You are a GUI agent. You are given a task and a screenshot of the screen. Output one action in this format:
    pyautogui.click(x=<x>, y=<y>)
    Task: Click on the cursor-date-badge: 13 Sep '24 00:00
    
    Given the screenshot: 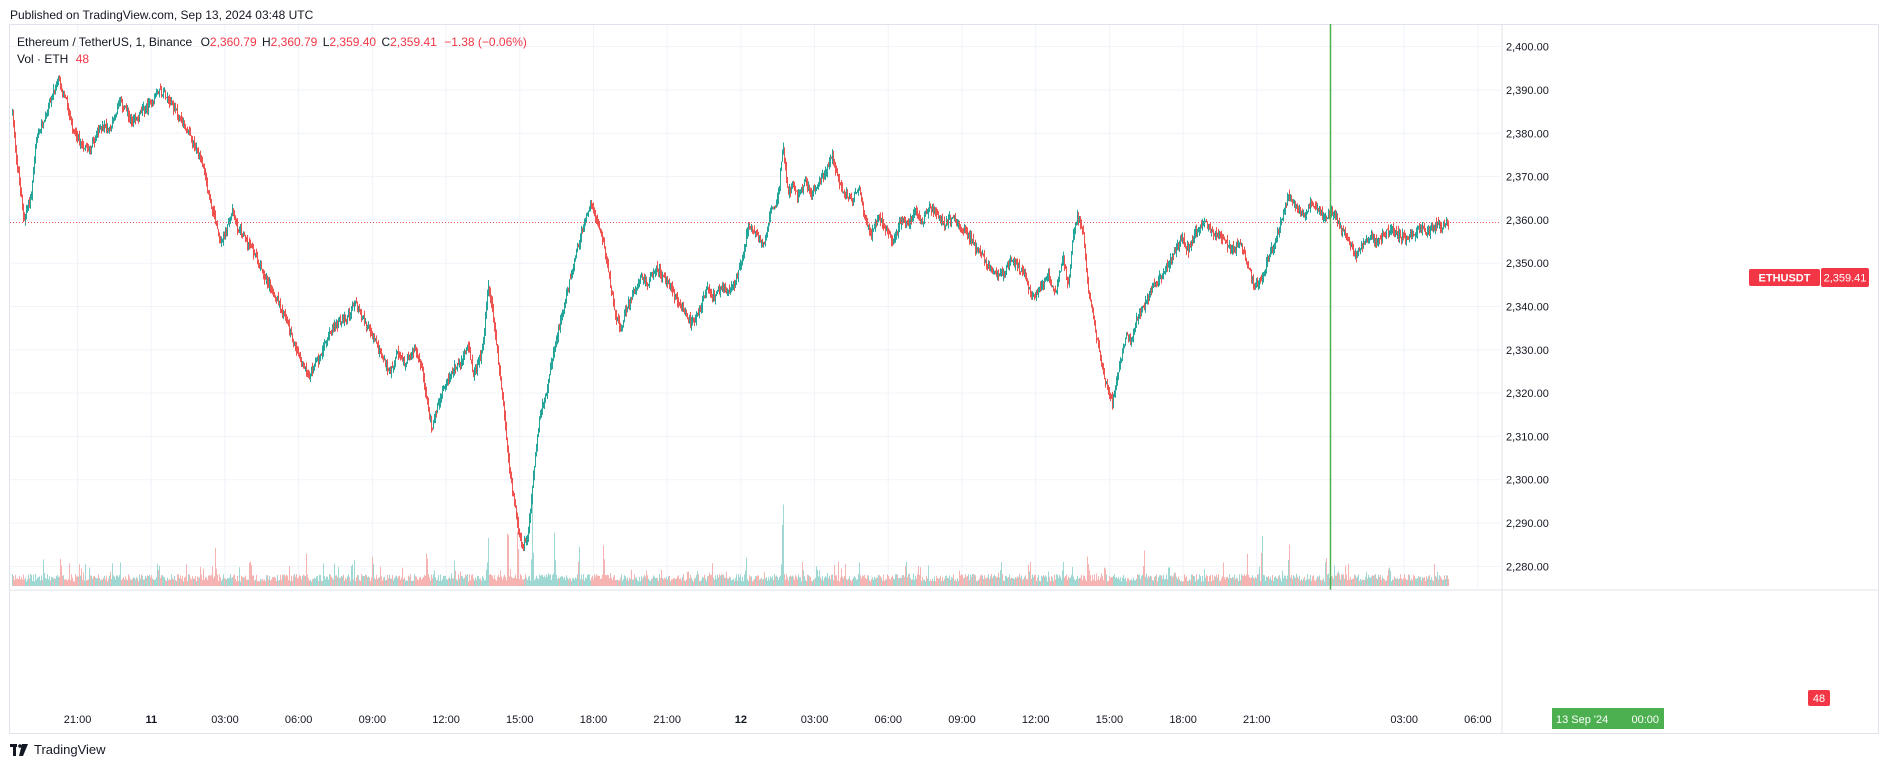 What is the action you would take?
    pyautogui.click(x=1608, y=718)
    